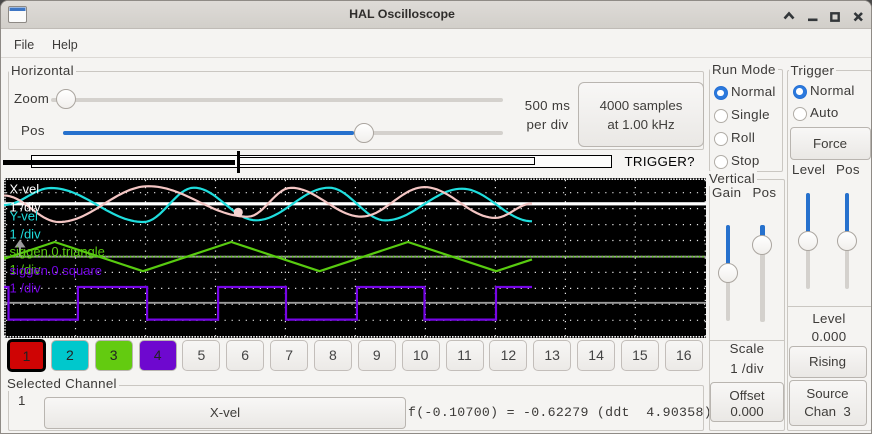  Describe the element at coordinates (24, 215) in the screenshot. I see `svg-text: Y-vel` at that location.